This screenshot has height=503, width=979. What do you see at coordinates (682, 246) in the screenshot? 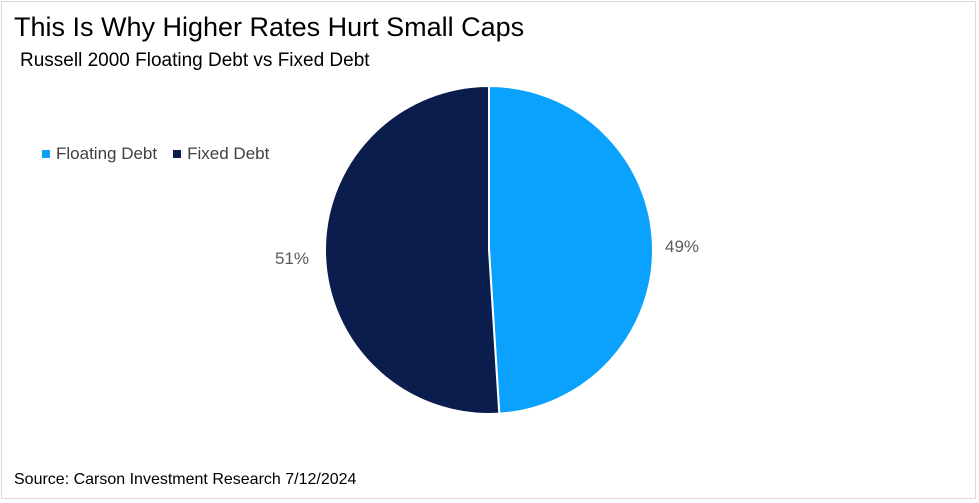
I see `data-label-floating-debt: 49%` at bounding box center [682, 246].